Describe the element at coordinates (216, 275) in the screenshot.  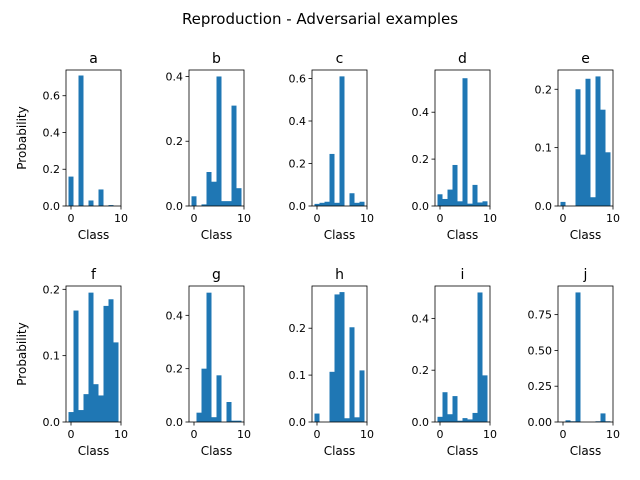
I see `subplot-title: g` at that location.